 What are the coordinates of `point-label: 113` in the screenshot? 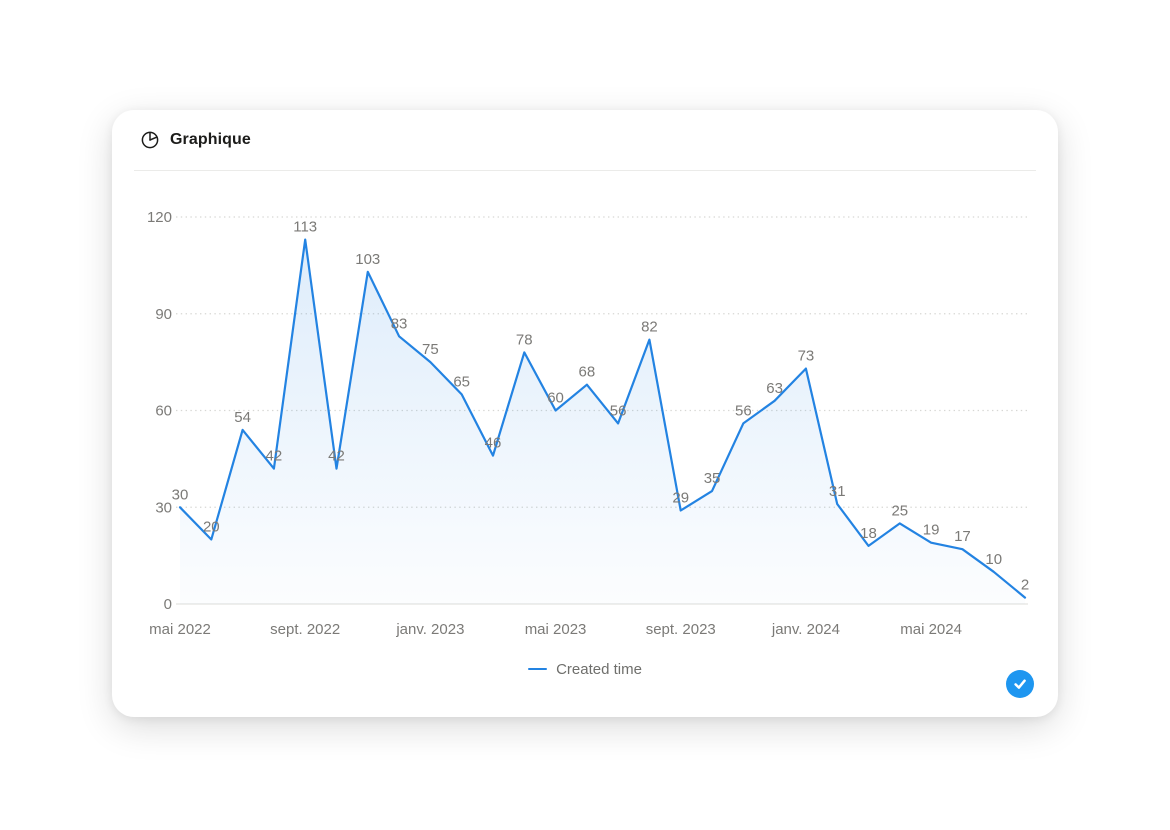 It's located at (305, 227).